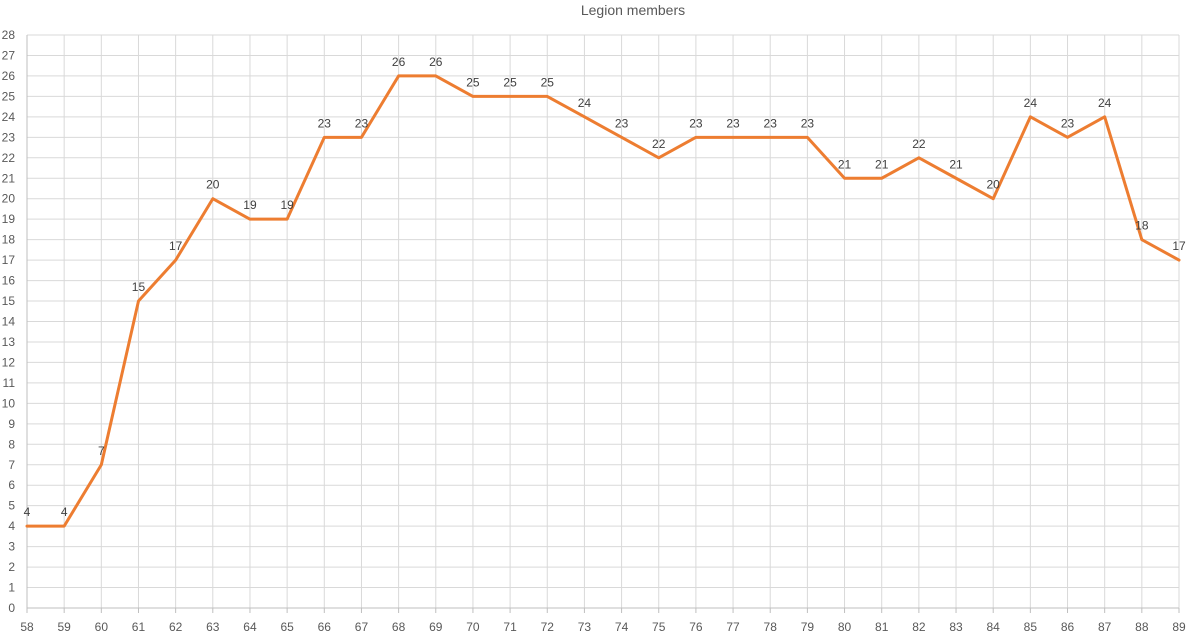 This screenshot has height=639, width=1191. What do you see at coordinates (11, 465) in the screenshot?
I see `y-tick-label: 7` at bounding box center [11, 465].